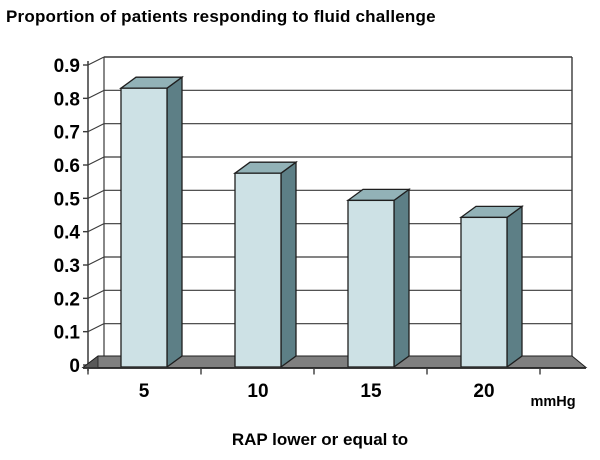  I want to click on y-axis-label: 0.1, so click(67, 333).